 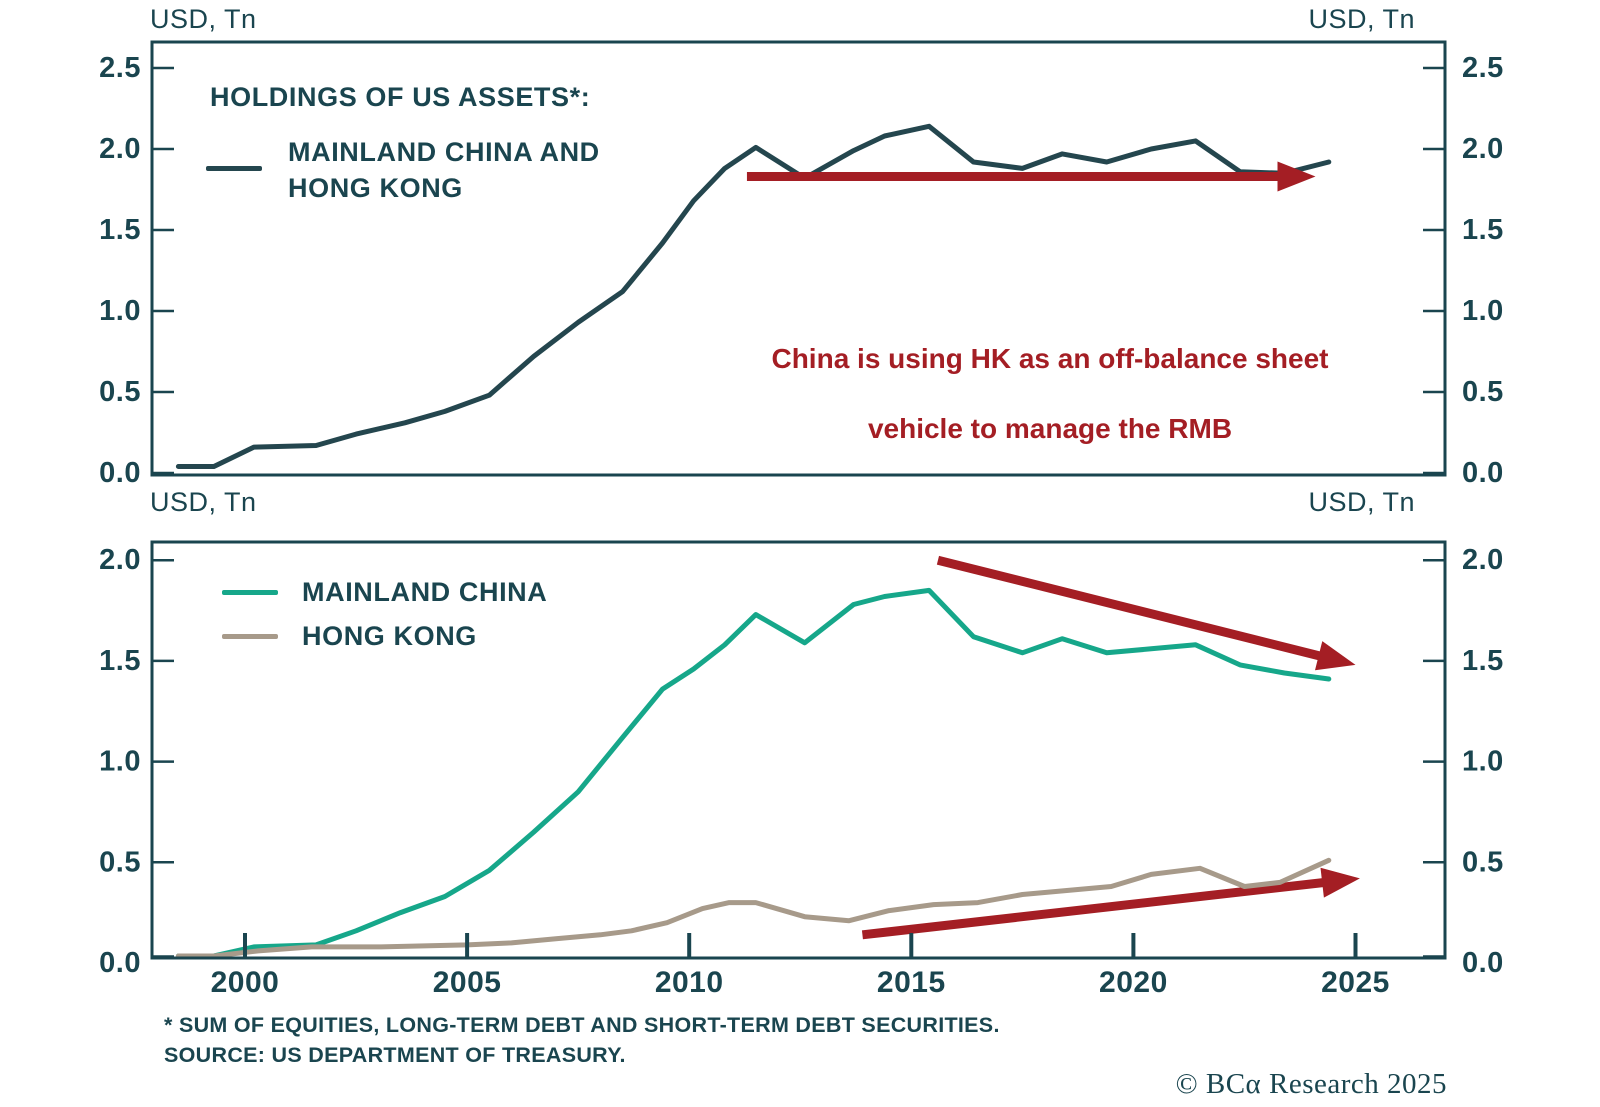 What do you see at coordinates (467, 982) in the screenshot?
I see `x-tick-label: 2005` at bounding box center [467, 982].